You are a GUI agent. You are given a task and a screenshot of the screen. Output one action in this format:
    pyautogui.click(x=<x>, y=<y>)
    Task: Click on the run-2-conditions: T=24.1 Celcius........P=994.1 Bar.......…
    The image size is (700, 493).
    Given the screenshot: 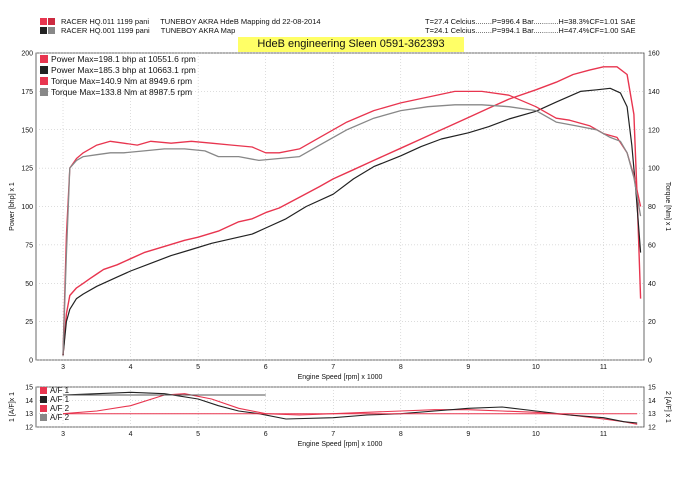 What is the action you would take?
    pyautogui.click(x=530, y=30)
    